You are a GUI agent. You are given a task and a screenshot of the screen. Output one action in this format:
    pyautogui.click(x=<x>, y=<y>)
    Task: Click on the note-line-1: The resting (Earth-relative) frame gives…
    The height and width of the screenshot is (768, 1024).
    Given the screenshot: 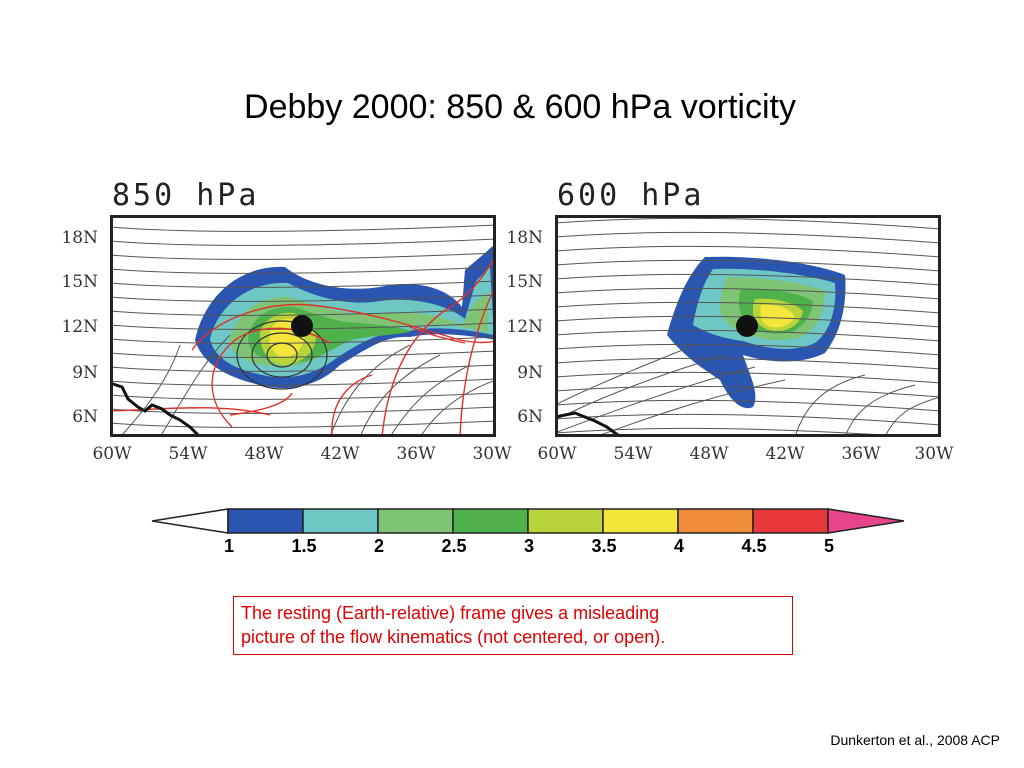 What is the action you would take?
    pyautogui.click(x=450, y=613)
    